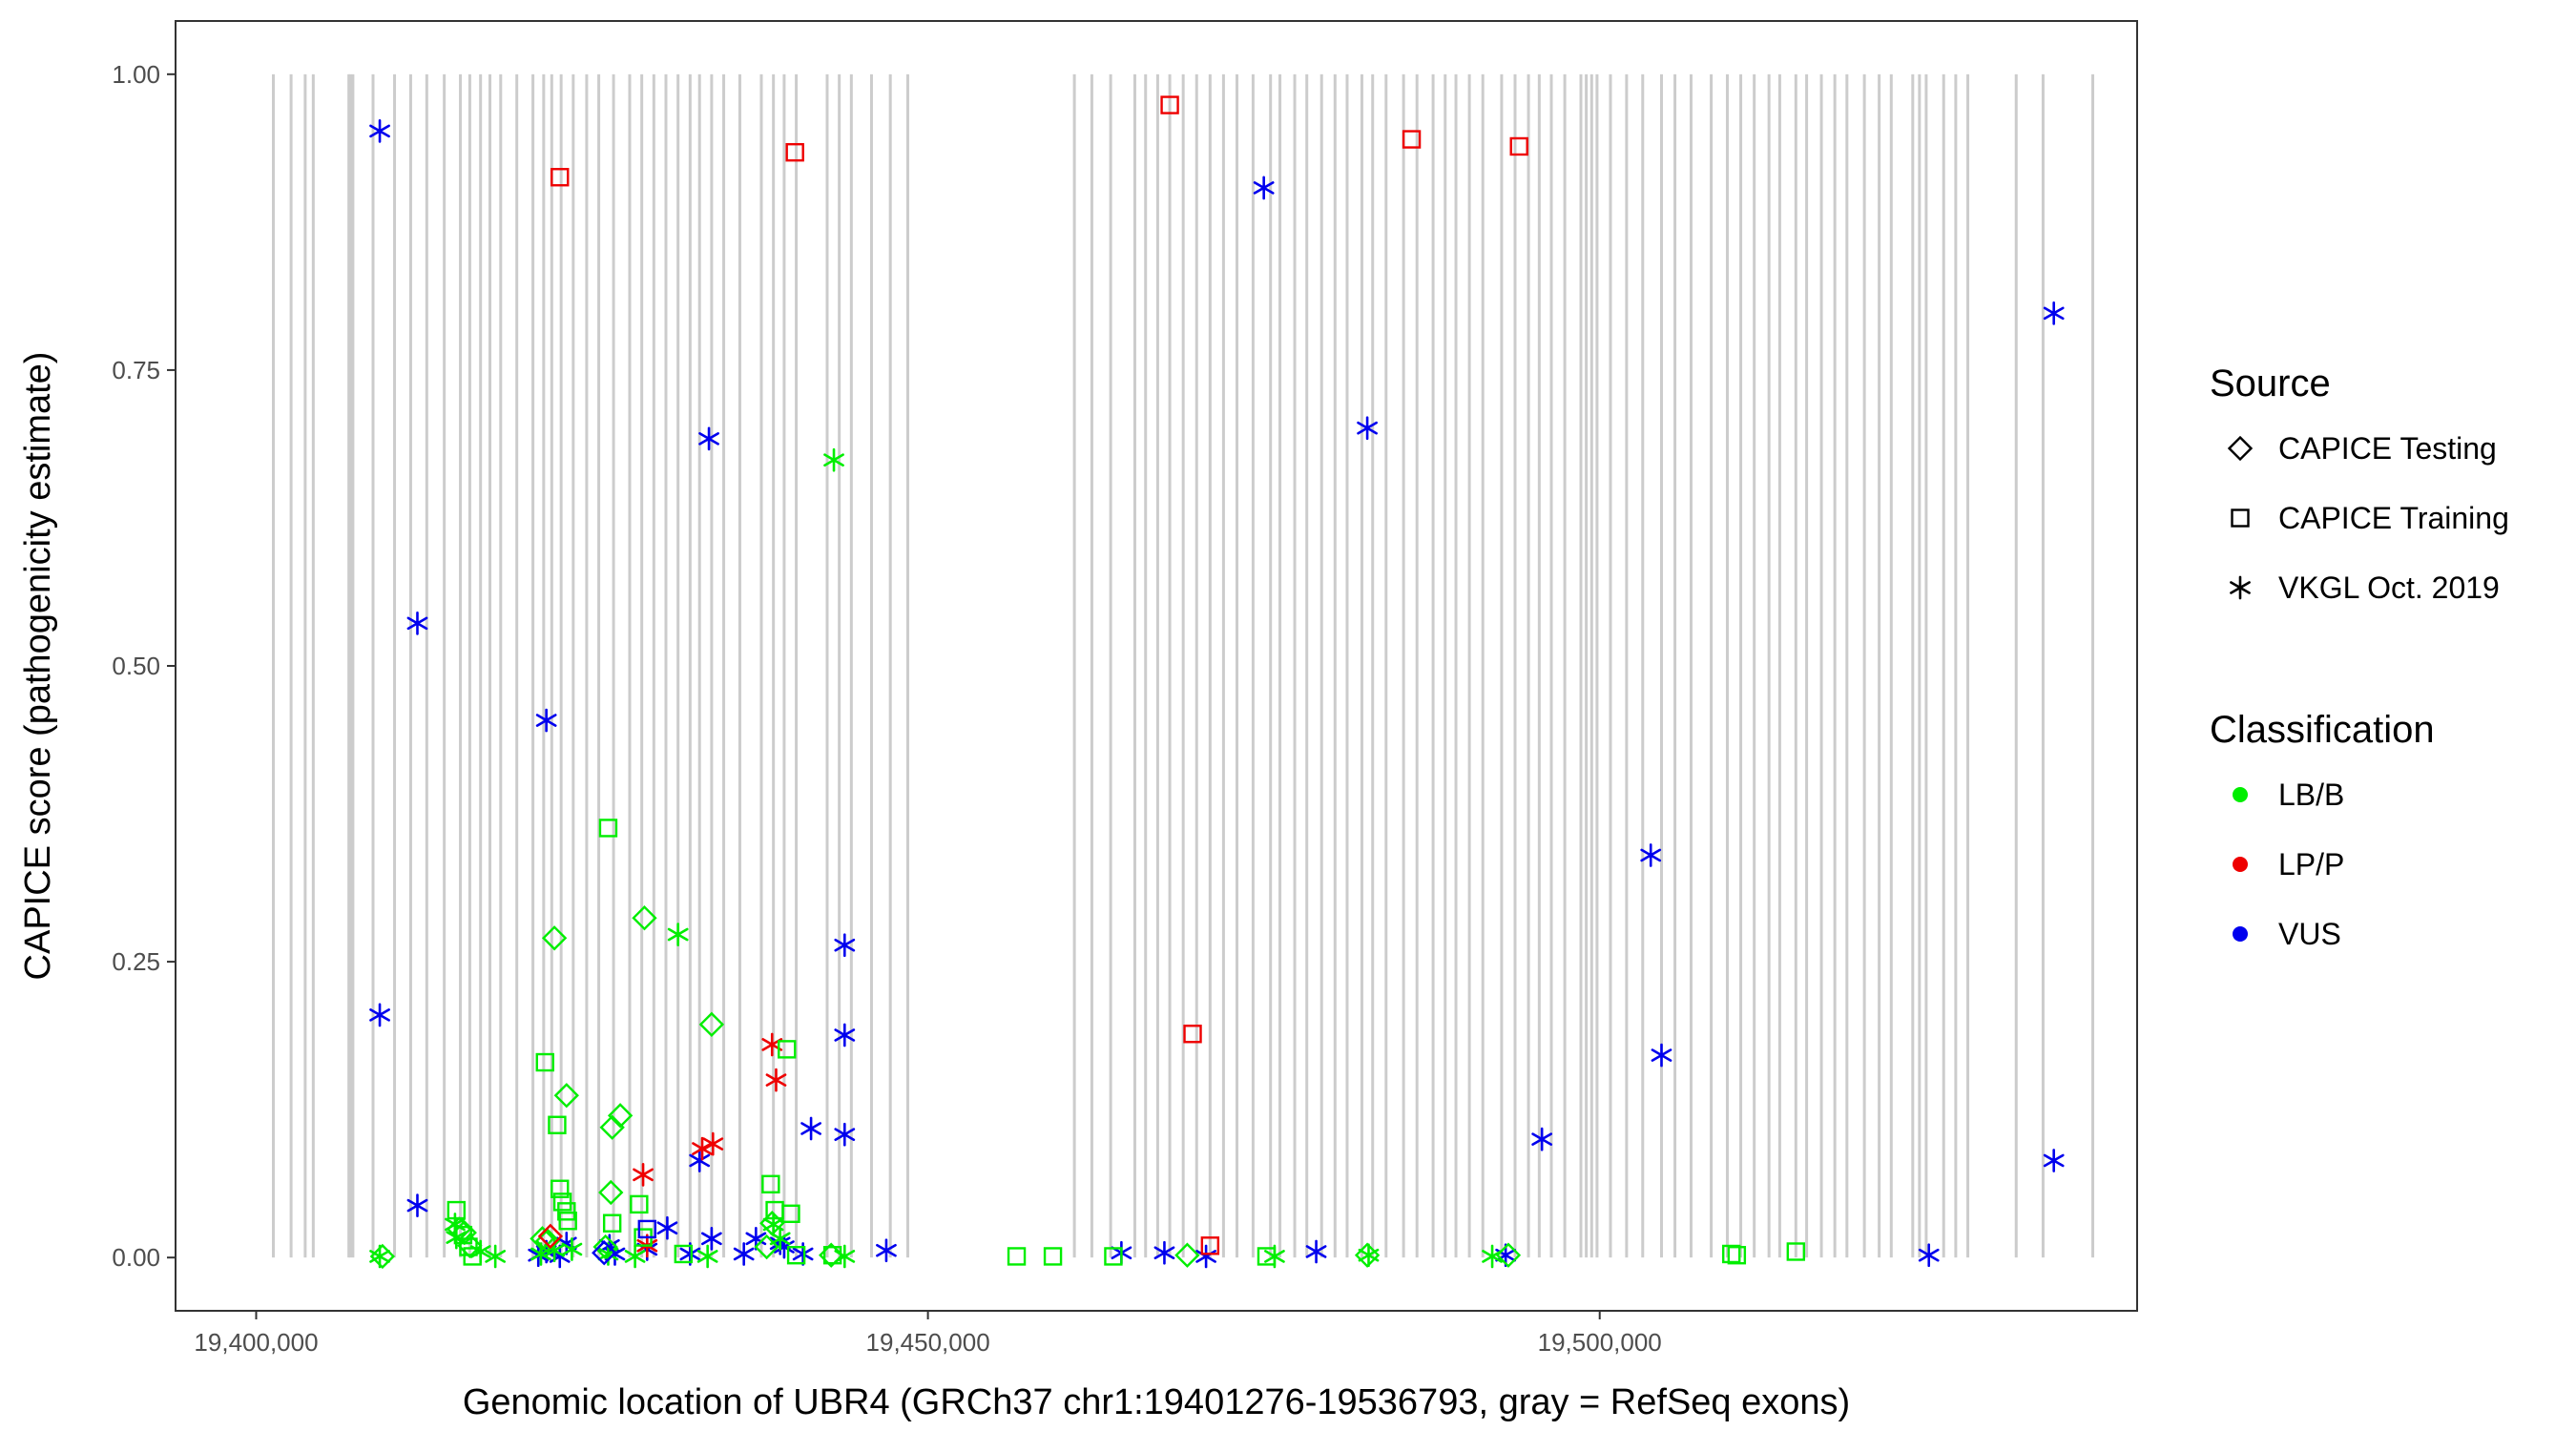 The height and width of the screenshot is (1431, 2576). Describe the element at coordinates (2309, 934) in the screenshot. I see `legend-class-label: VUS` at that location.